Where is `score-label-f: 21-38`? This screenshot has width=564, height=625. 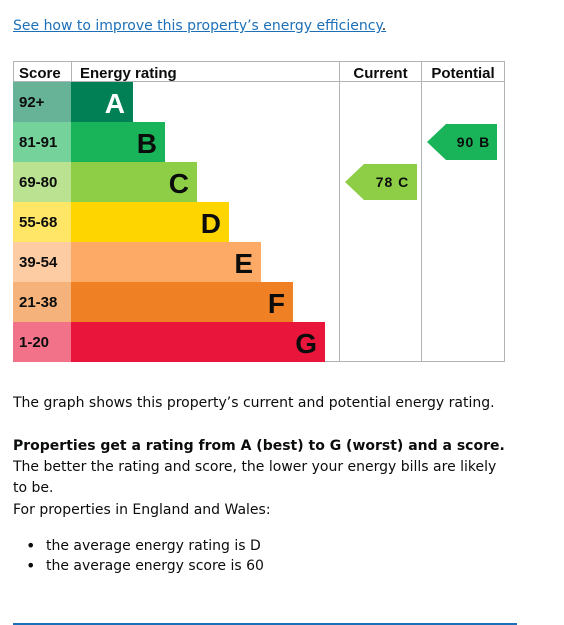
score-label-f: 21-38 is located at coordinates (38, 302).